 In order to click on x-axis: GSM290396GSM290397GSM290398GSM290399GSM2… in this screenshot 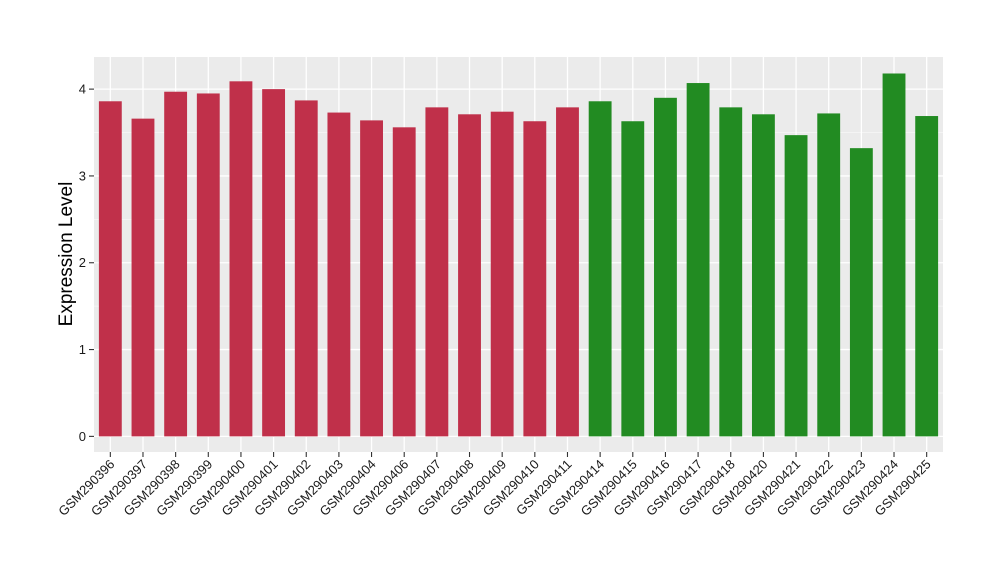, I will do `click(494, 485)`.